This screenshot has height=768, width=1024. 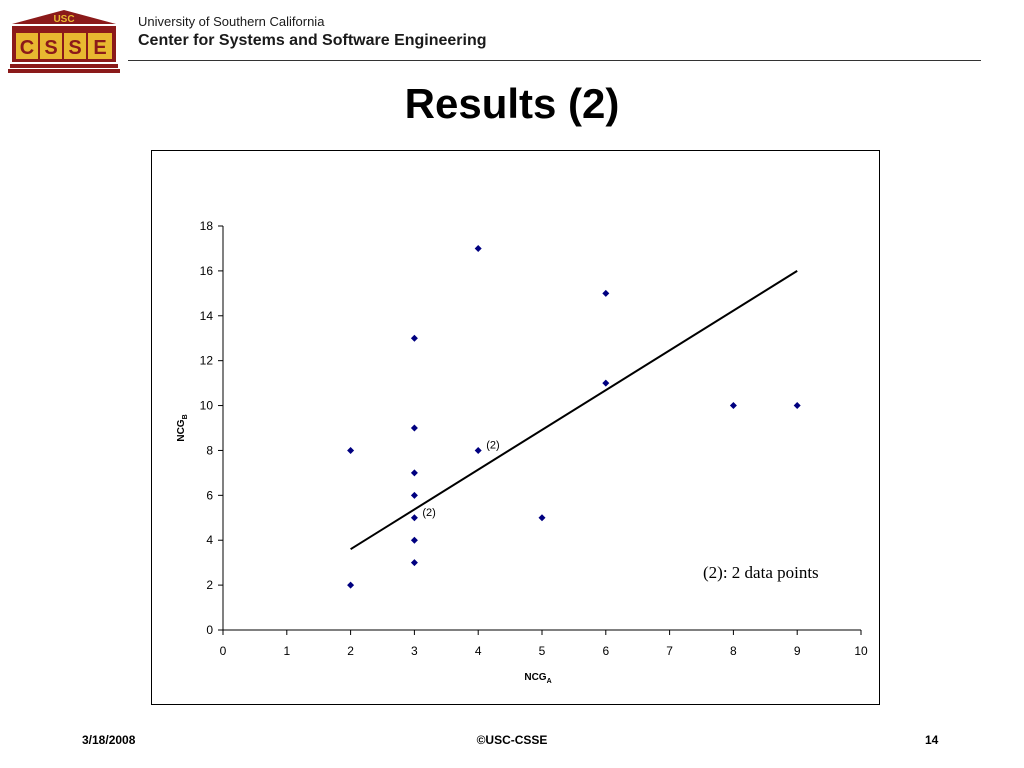 I want to click on x-tick-label-10: 10, so click(x=861, y=651).